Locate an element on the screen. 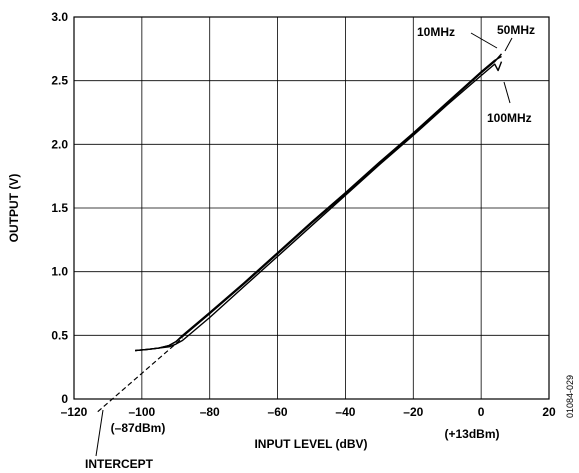 This screenshot has width=579, height=473. x-tick-labels: –120 –100 –80 –60 –40 –20 0 20 is located at coordinates (308, 412).